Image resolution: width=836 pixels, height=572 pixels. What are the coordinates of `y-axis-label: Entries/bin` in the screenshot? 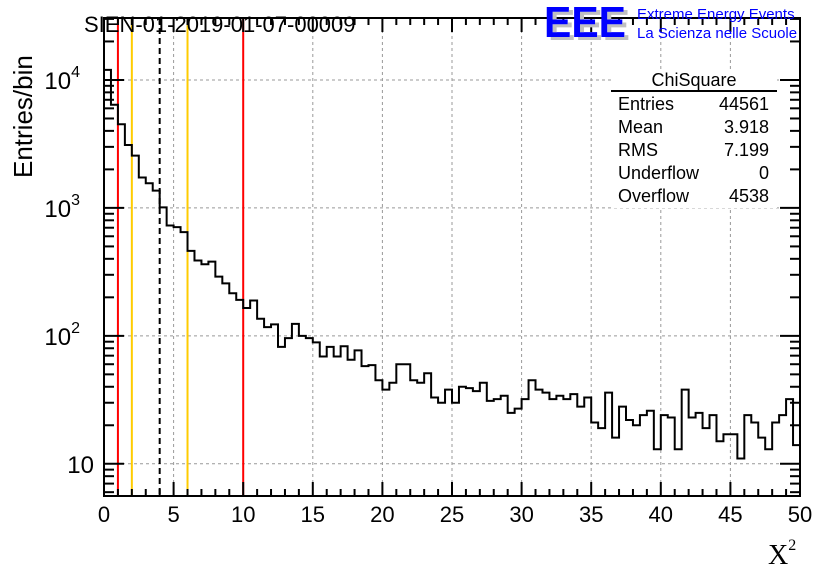 It's located at (23, 116).